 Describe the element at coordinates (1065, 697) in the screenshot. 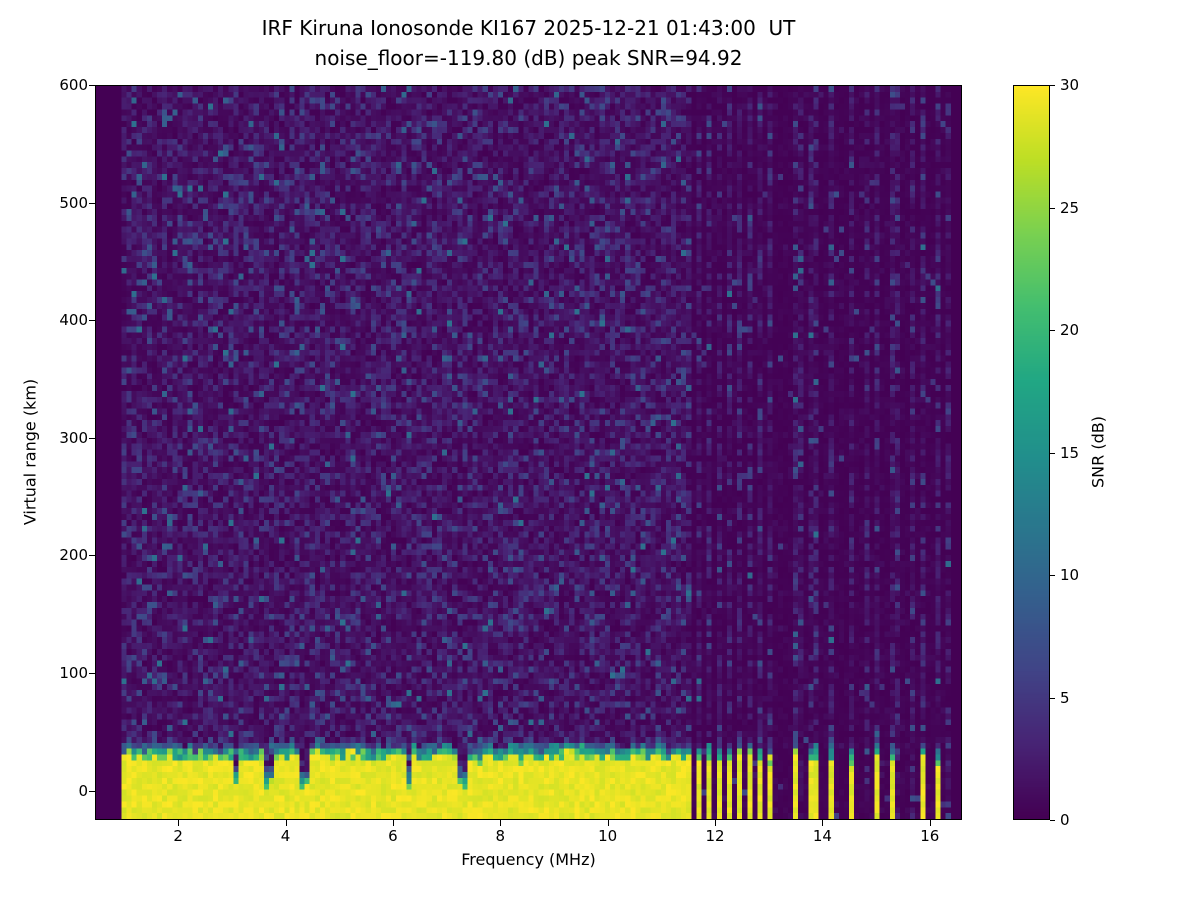

I see `colorbar-tick-label: 5` at that location.